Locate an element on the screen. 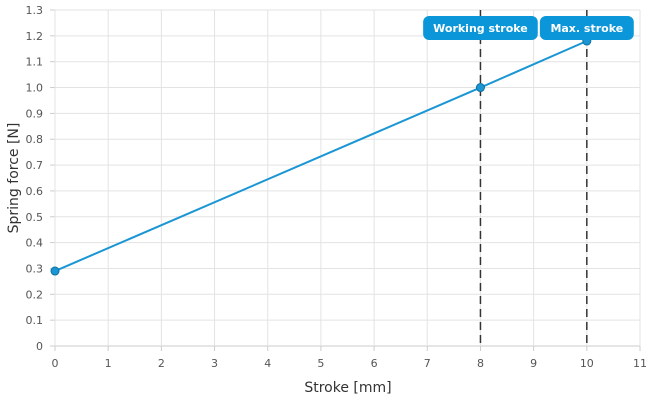 The width and height of the screenshot is (650, 400). x-axis-title: Stroke [mm] is located at coordinates (347, 388).